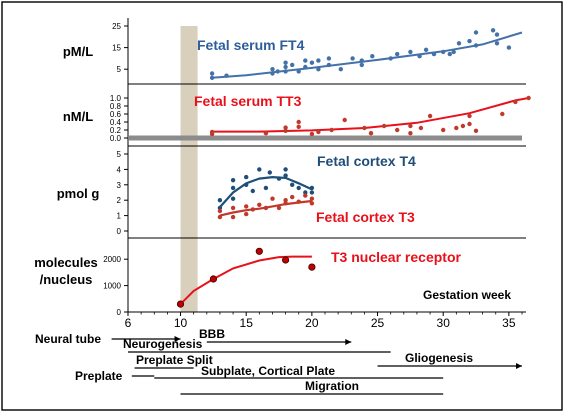 The image size is (564, 412). What do you see at coordinates (78, 116) in the screenshot?
I see `ylabel-tt3: nM/L` at bounding box center [78, 116].